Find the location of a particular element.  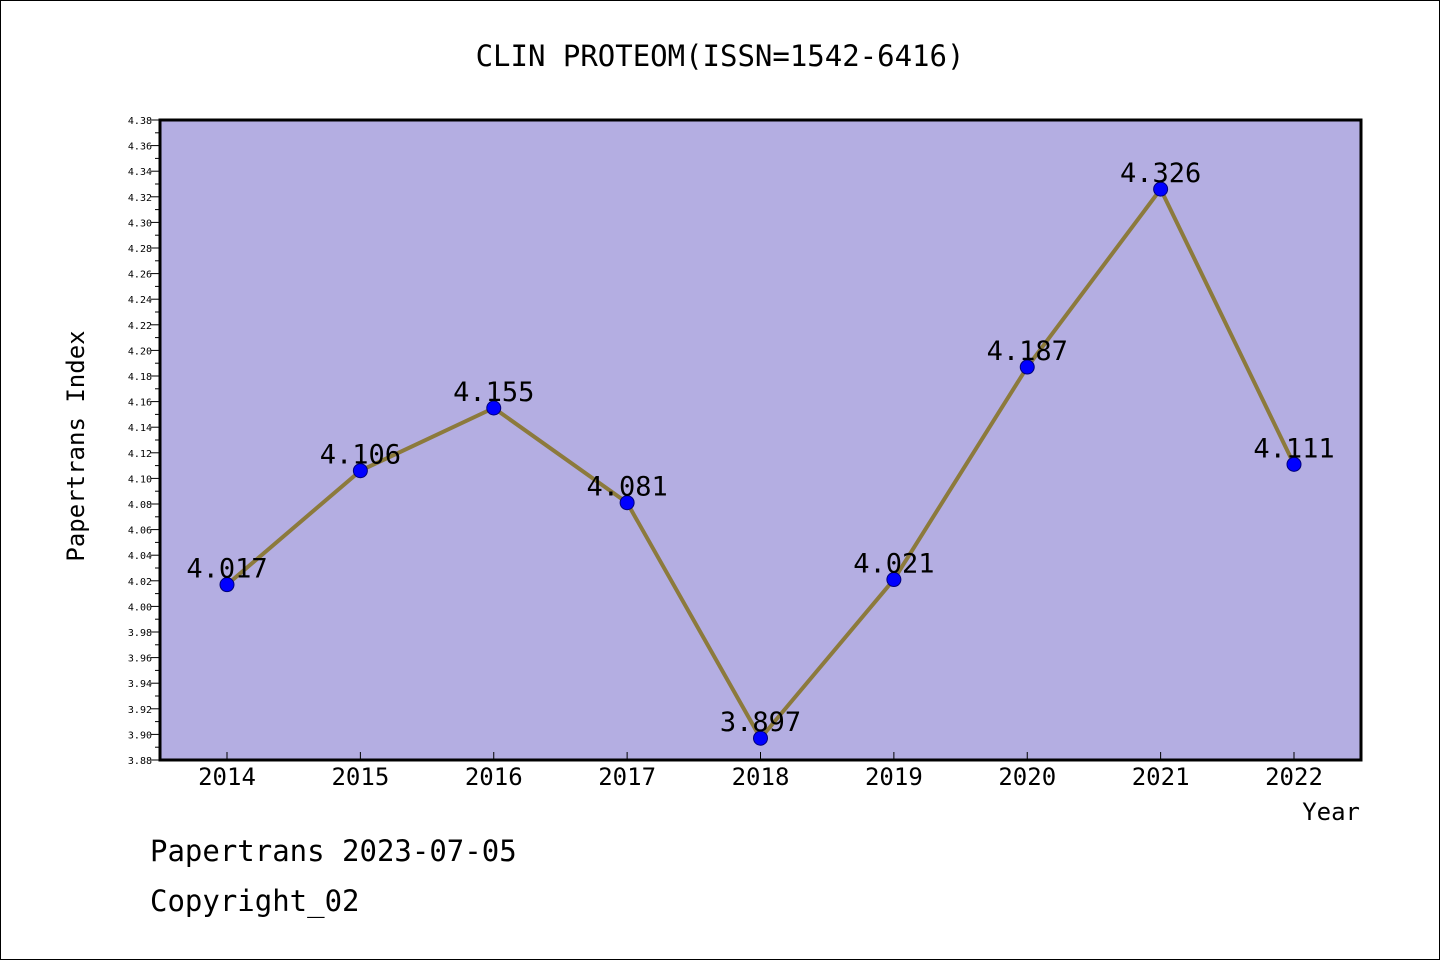

y-tick-label: 4.36 is located at coordinates (140, 147).